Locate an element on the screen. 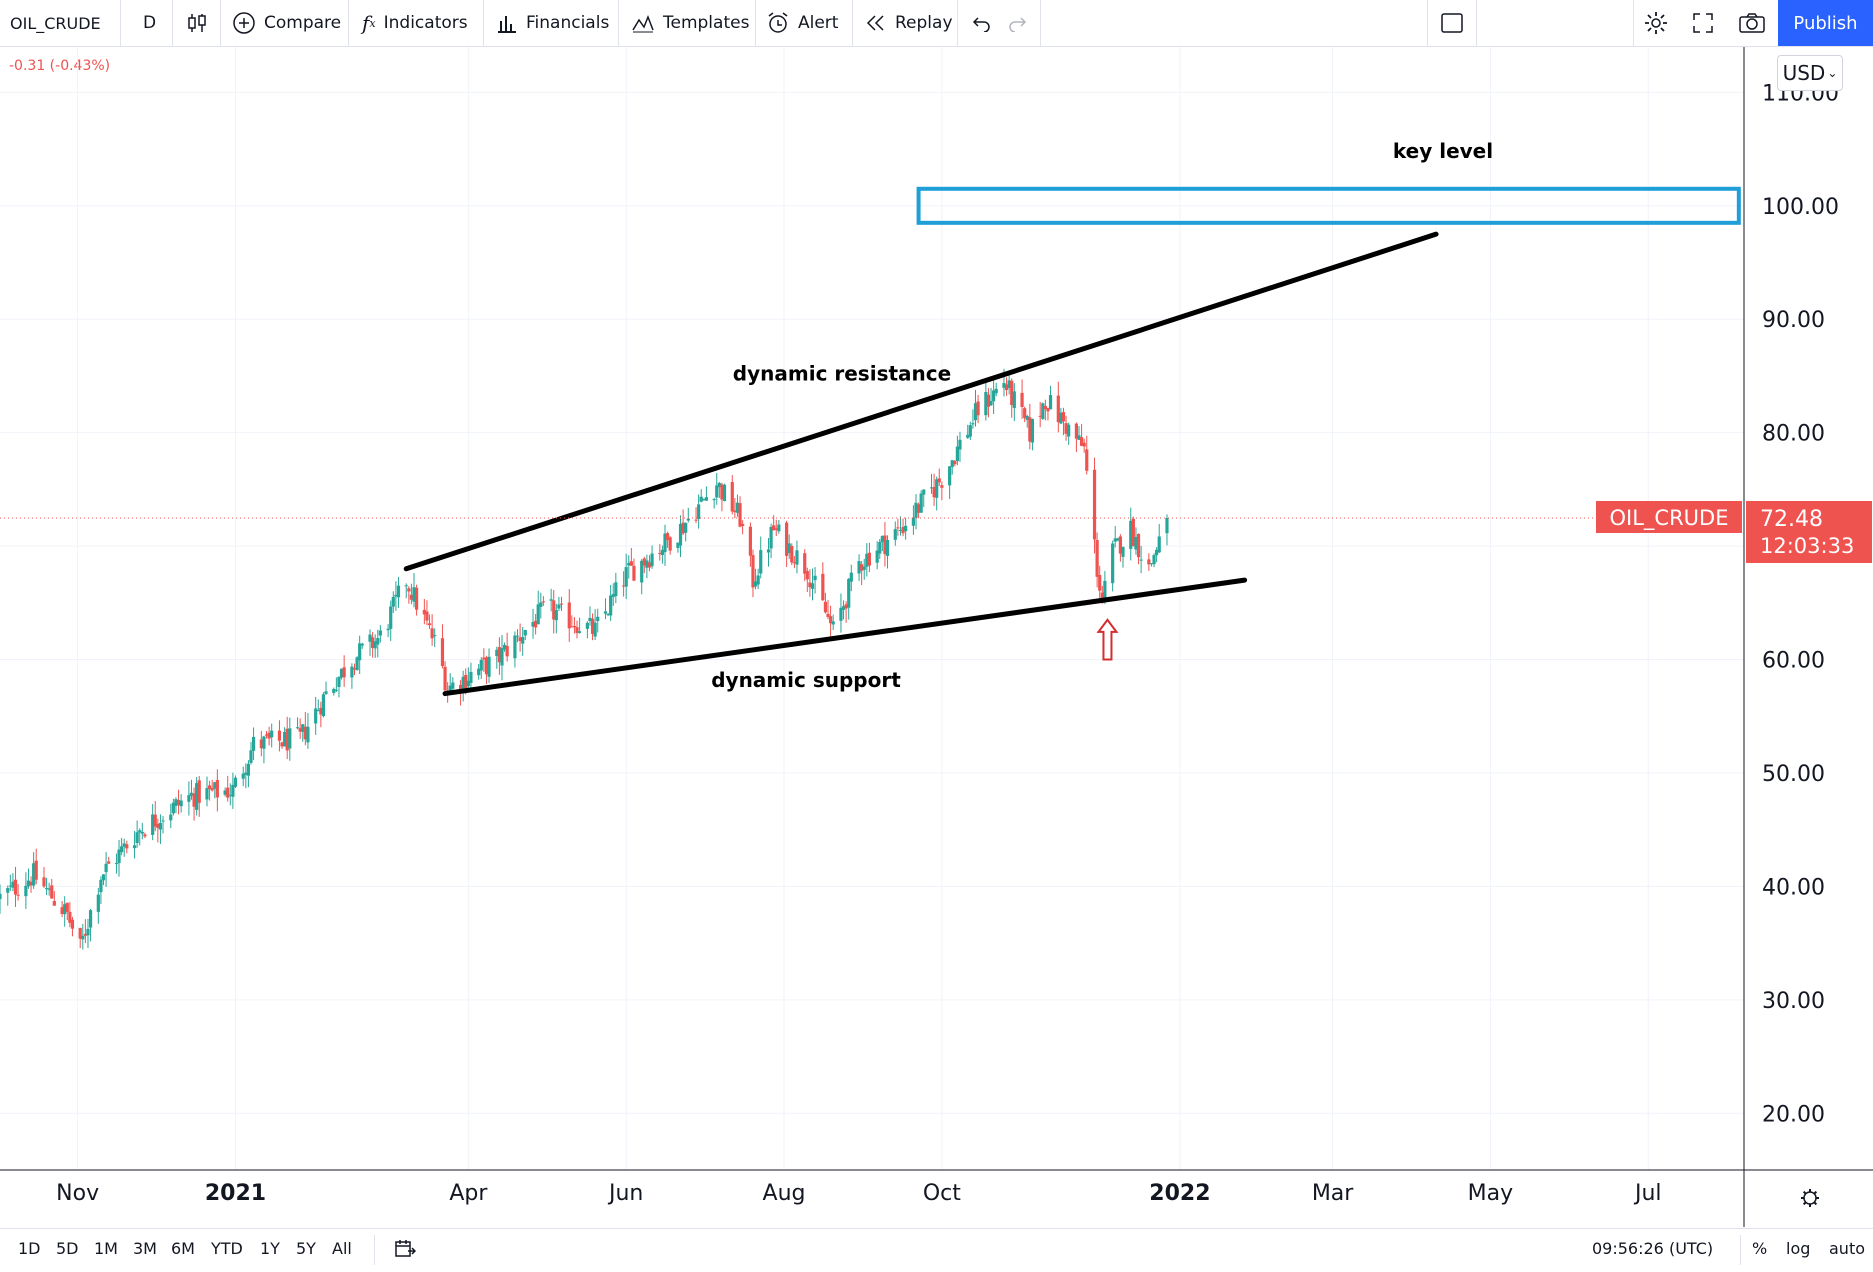 This screenshot has width=1873, height=1272. interval-button: D is located at coordinates (150, 23).